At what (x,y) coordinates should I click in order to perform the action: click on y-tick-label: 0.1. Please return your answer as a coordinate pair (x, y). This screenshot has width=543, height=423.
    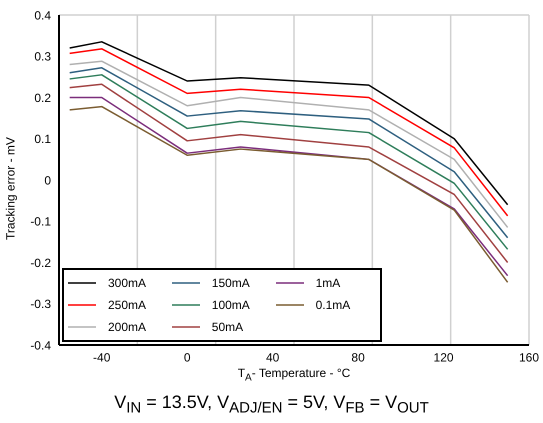
    Looking at the image, I should click on (43, 139).